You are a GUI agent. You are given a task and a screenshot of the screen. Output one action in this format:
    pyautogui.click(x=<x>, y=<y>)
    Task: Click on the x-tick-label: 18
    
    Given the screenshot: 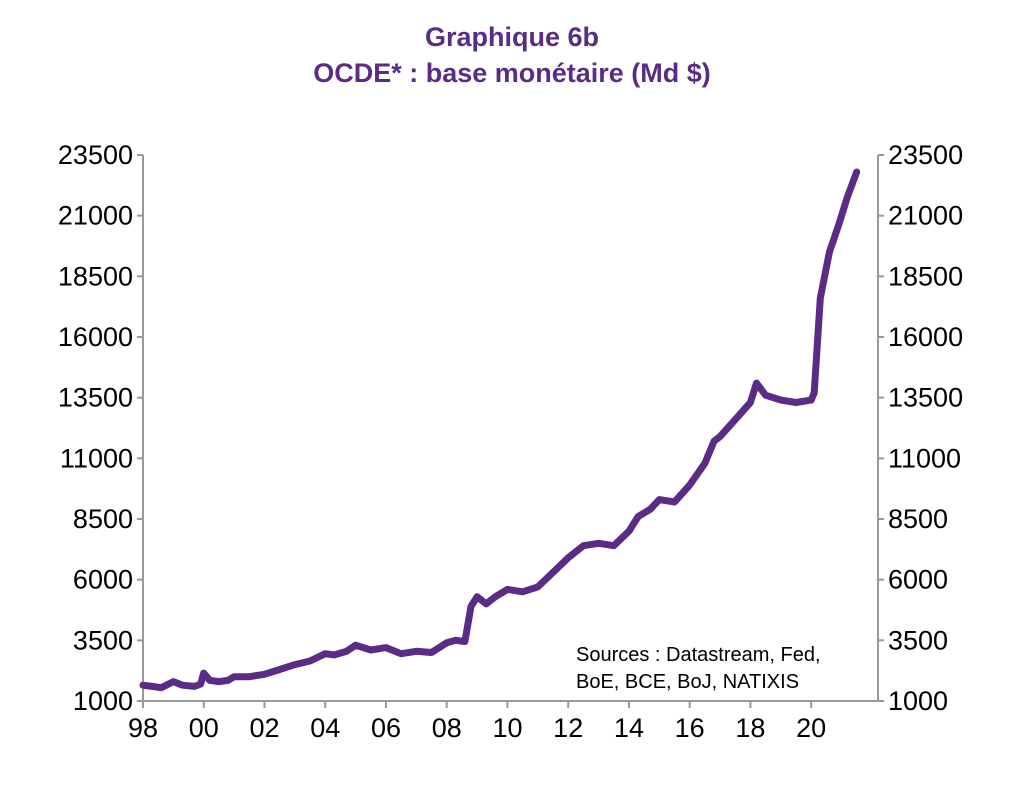 What is the action you would take?
    pyautogui.click(x=750, y=728)
    